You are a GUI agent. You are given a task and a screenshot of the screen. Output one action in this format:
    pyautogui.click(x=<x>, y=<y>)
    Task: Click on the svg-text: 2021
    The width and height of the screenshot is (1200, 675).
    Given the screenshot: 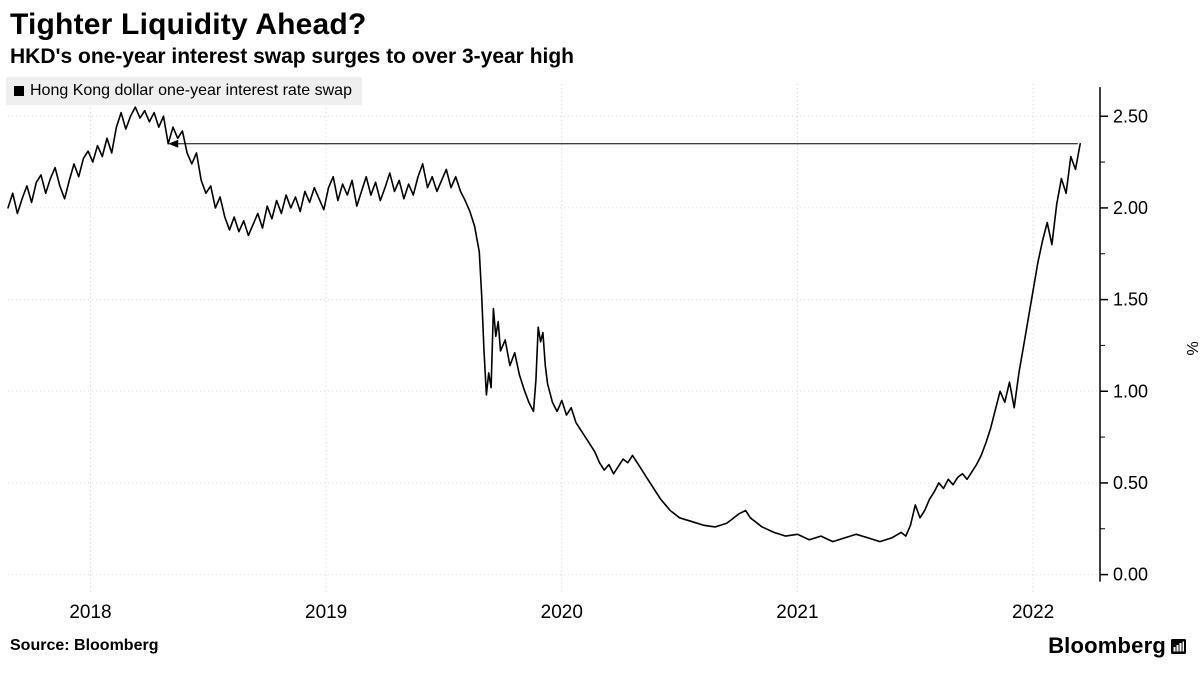 What is the action you would take?
    pyautogui.click(x=797, y=612)
    